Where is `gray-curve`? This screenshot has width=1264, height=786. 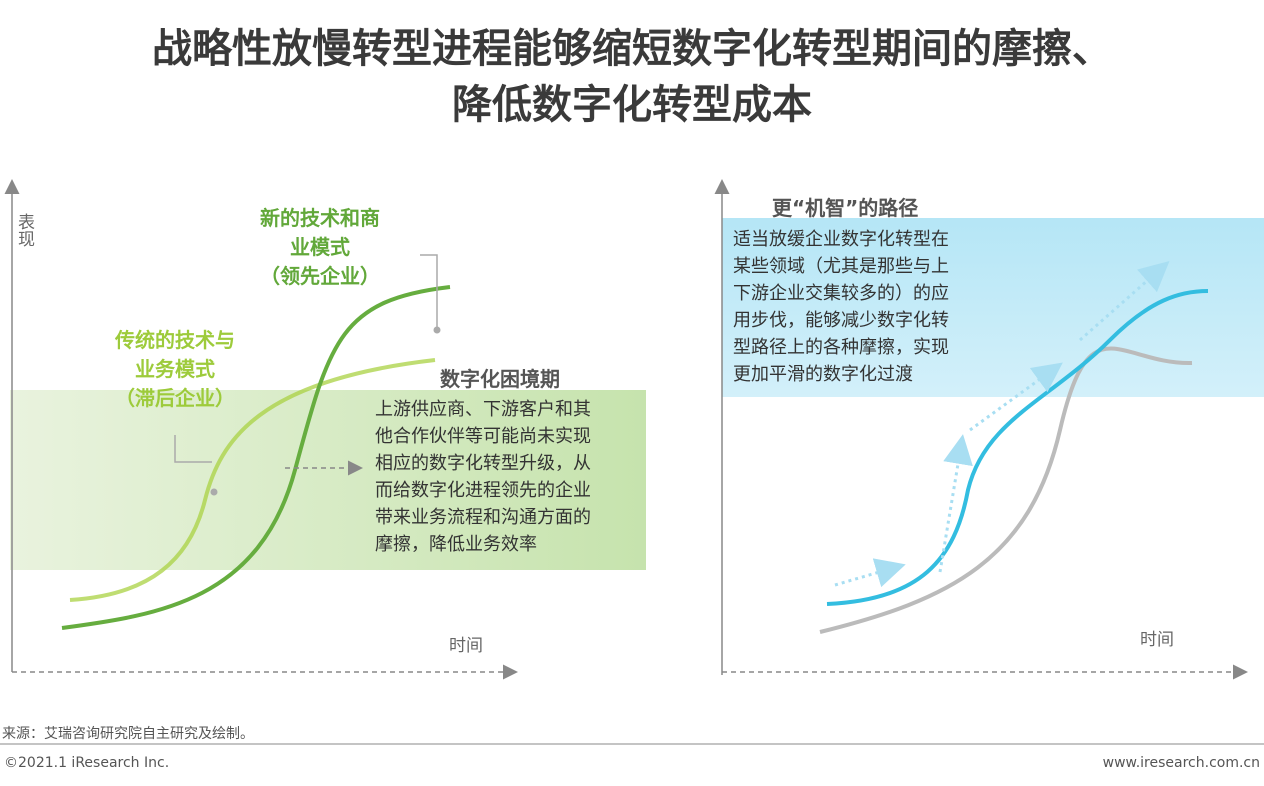 gray-curve is located at coordinates (1006, 490).